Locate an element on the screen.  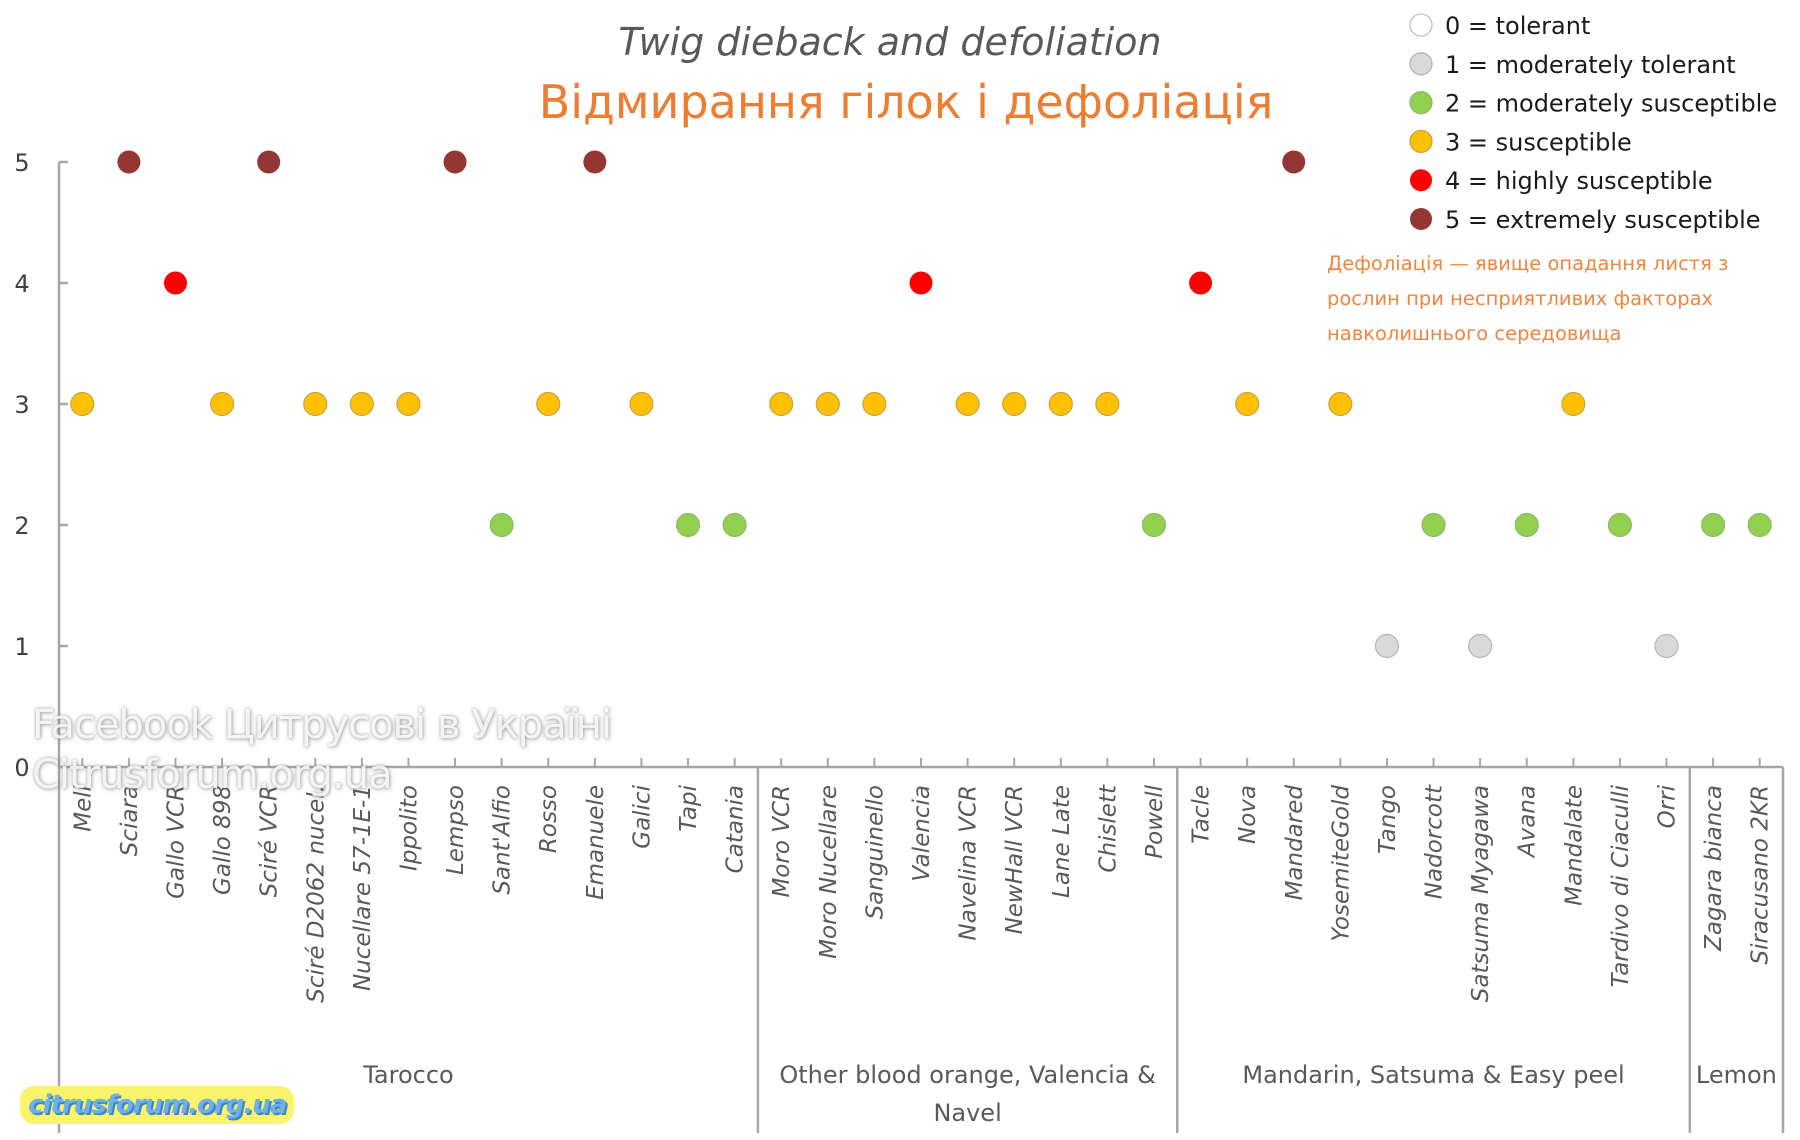
x-tick-label: Satsuma Myagawa is located at coordinates (1481, 893).